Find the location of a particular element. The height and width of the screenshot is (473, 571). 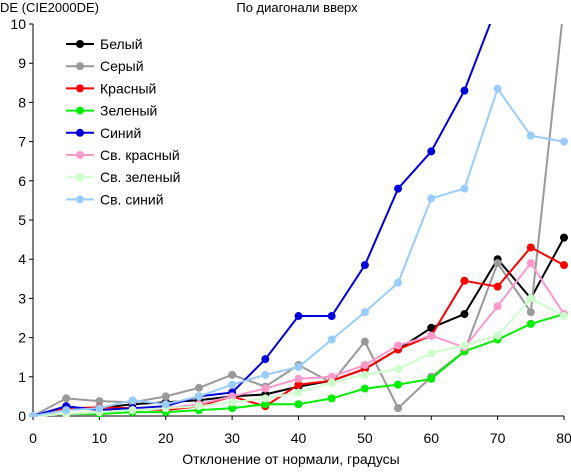

x-tick-label: 50 is located at coordinates (365, 438).